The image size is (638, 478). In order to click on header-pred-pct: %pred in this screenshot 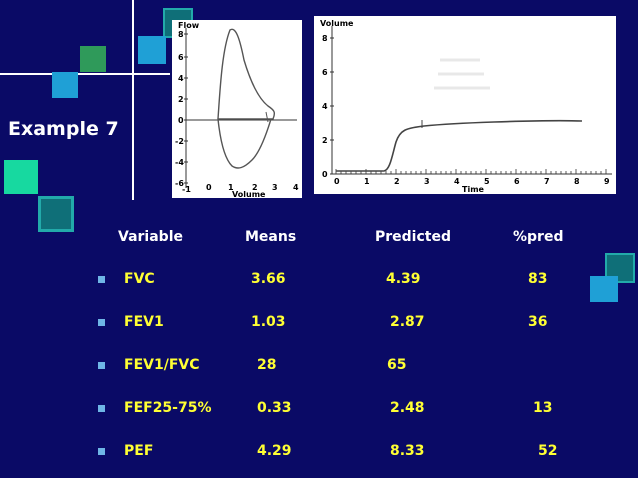, I will do `click(538, 237)`.